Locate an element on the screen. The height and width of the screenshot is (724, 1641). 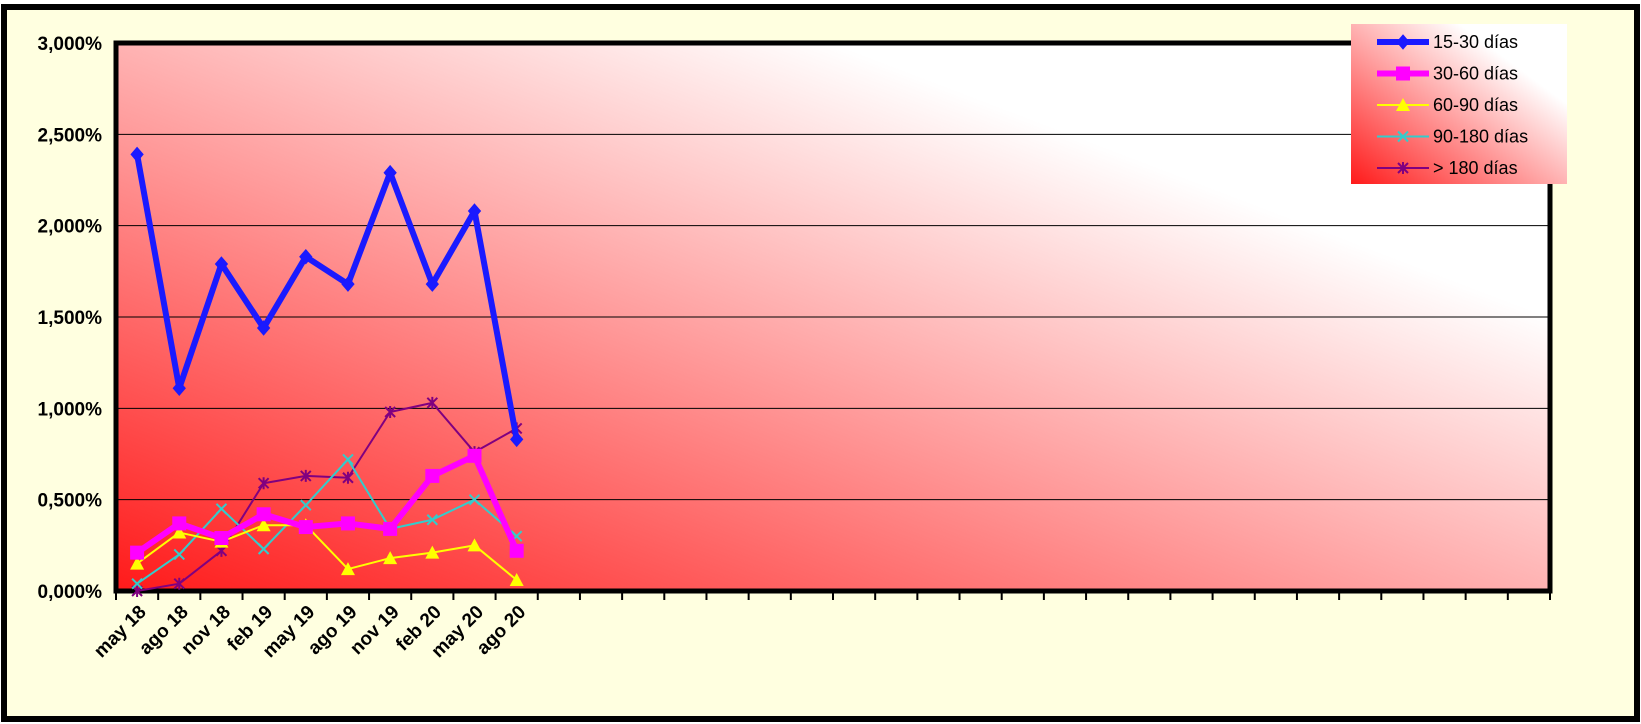
legend-item: 90-180 días is located at coordinates (1452, 137).